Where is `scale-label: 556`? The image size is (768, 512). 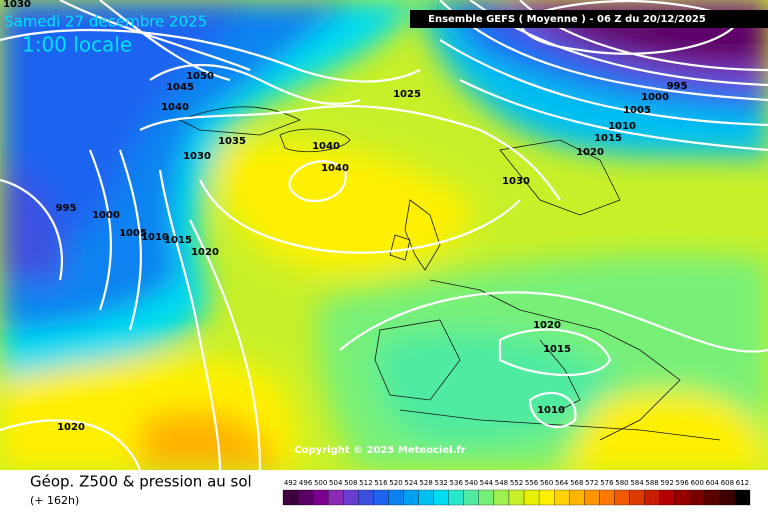 scale-label: 556 is located at coordinates (532, 483).